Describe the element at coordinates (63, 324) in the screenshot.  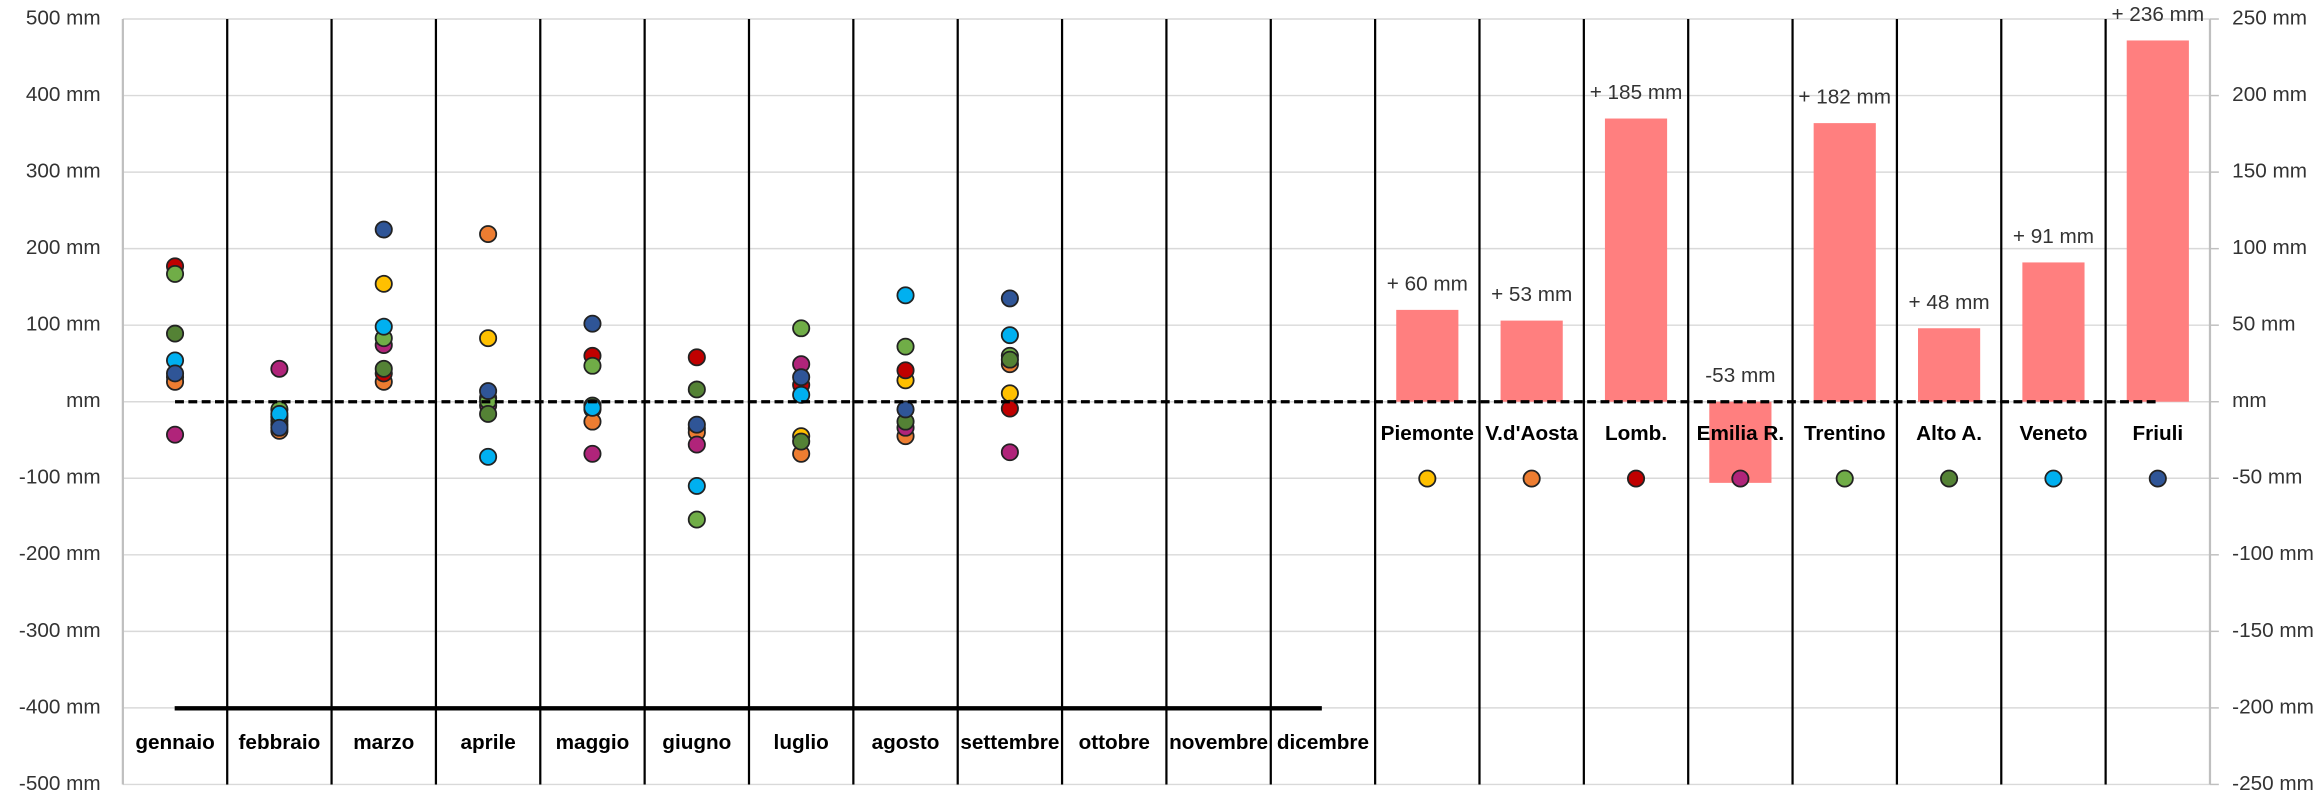
I see `y-tick-label: 100 mm` at that location.